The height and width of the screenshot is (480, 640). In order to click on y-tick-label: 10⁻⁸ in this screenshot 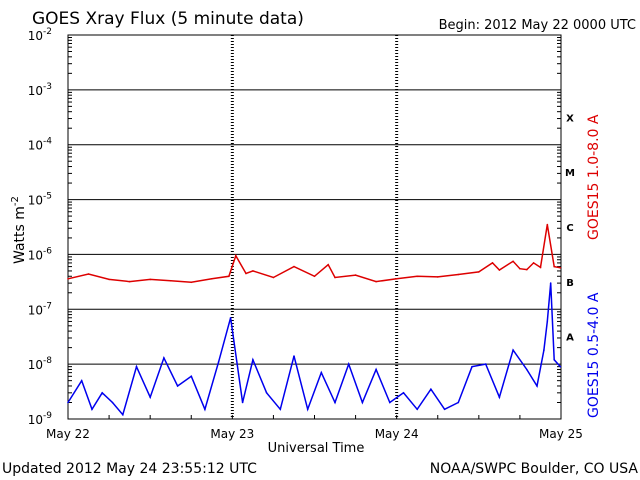, I will do `click(40, 364)`.